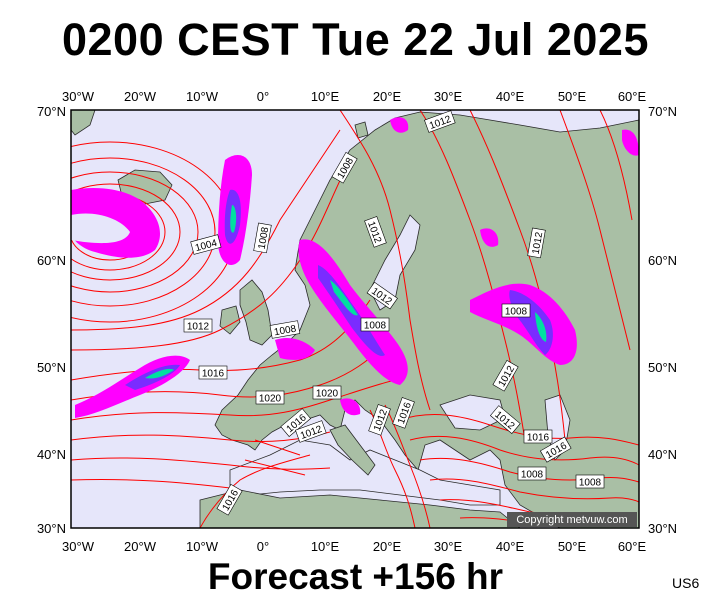  I want to click on latitude-ticks-left: 70°N 60°N 50°N 40°N 30°N, so click(51, 320).